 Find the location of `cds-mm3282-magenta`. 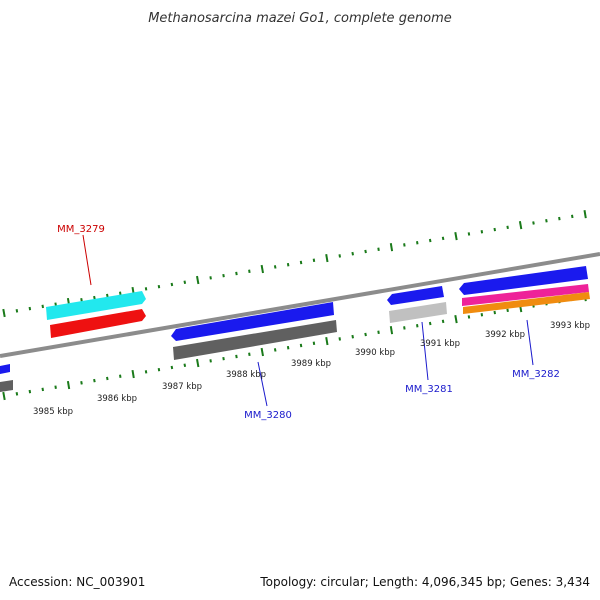

cds-mm3282-magenta is located at coordinates (525, 295).